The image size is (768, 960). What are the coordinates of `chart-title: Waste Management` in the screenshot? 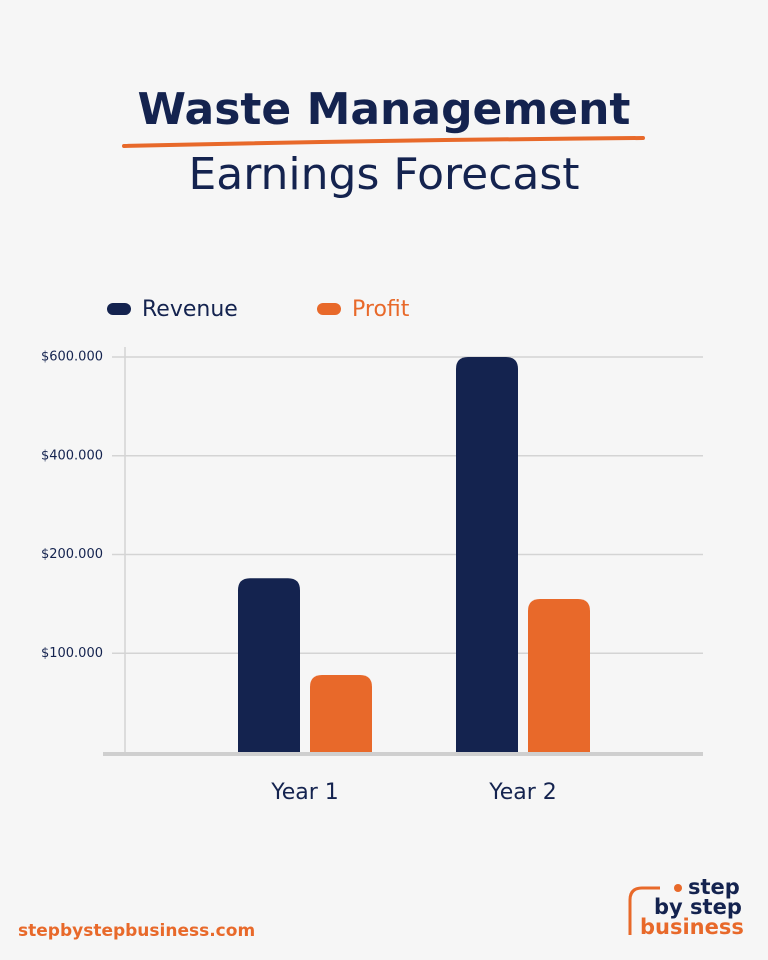 It's located at (384, 109).